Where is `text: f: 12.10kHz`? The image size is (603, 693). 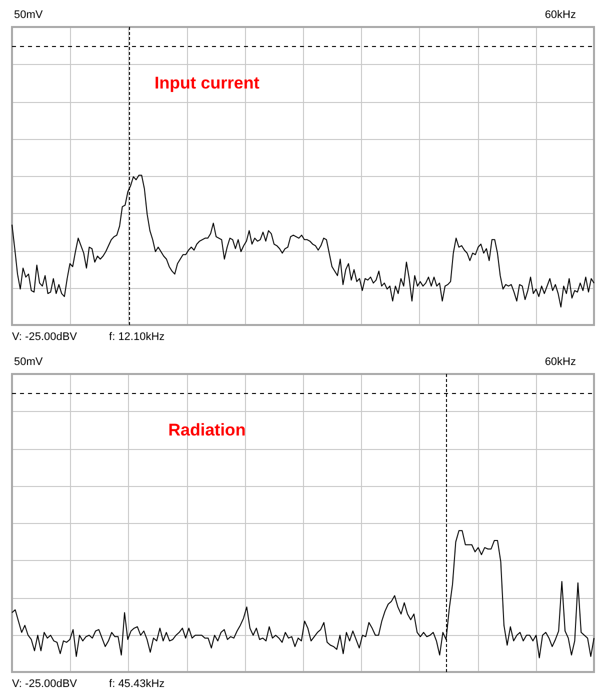
text: f: 12.10kHz is located at coordinates (137, 337).